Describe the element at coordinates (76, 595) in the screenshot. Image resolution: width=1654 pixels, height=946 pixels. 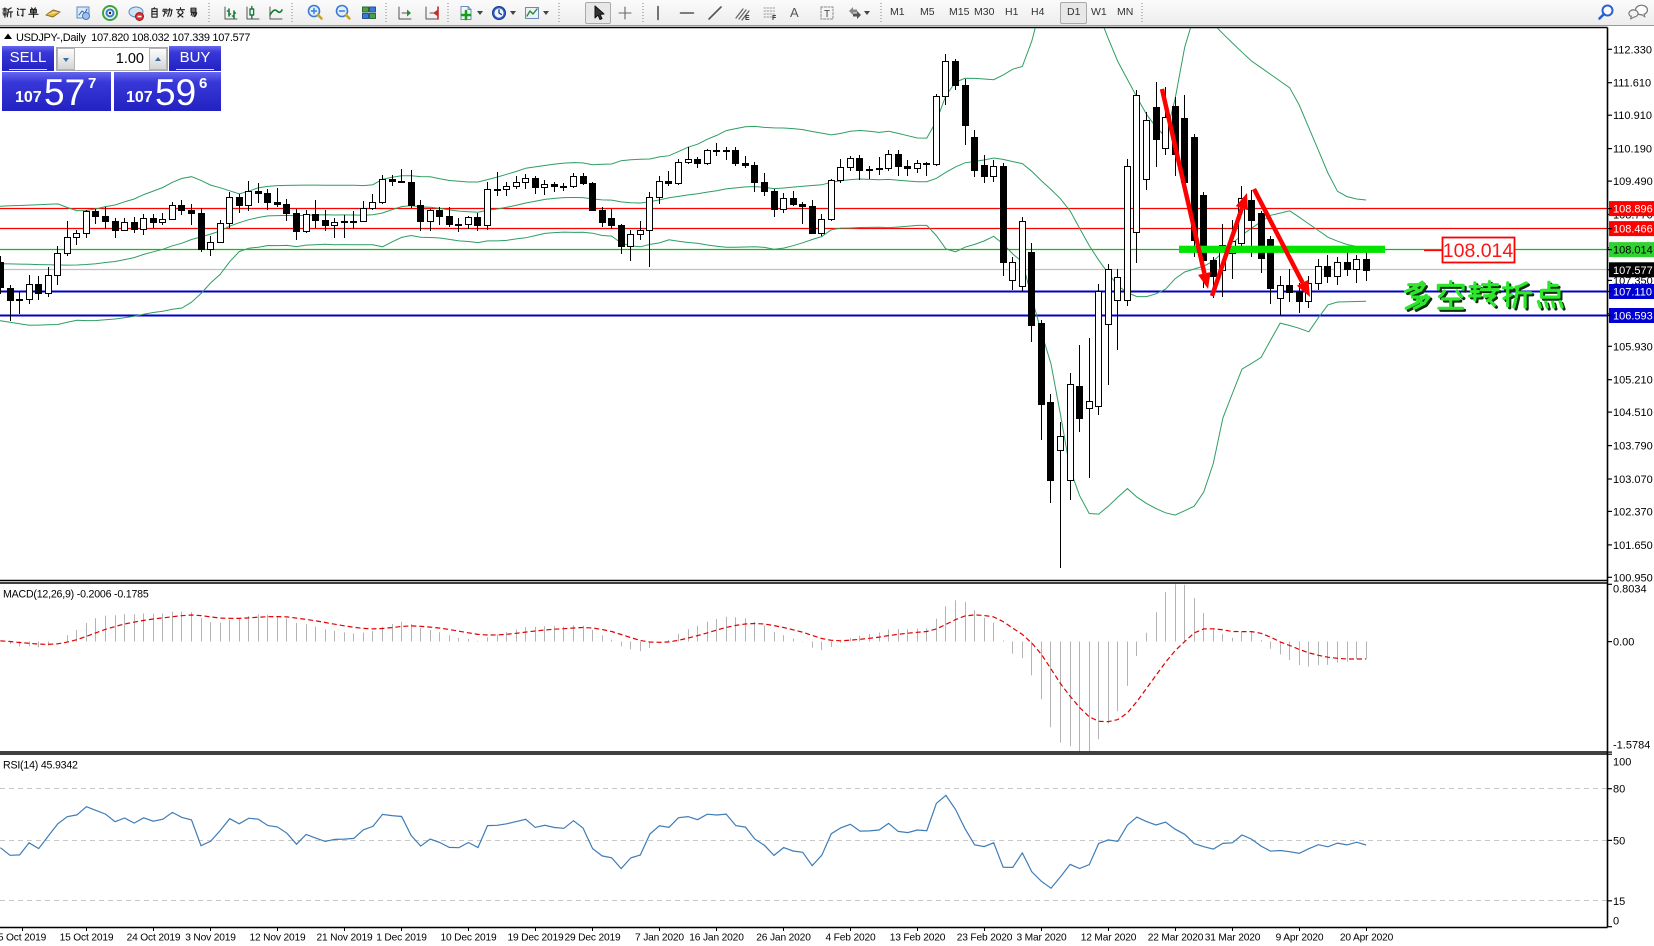
I see `svg-text: MACD(12,26,9) -0.2006 -0.1785` at that location.